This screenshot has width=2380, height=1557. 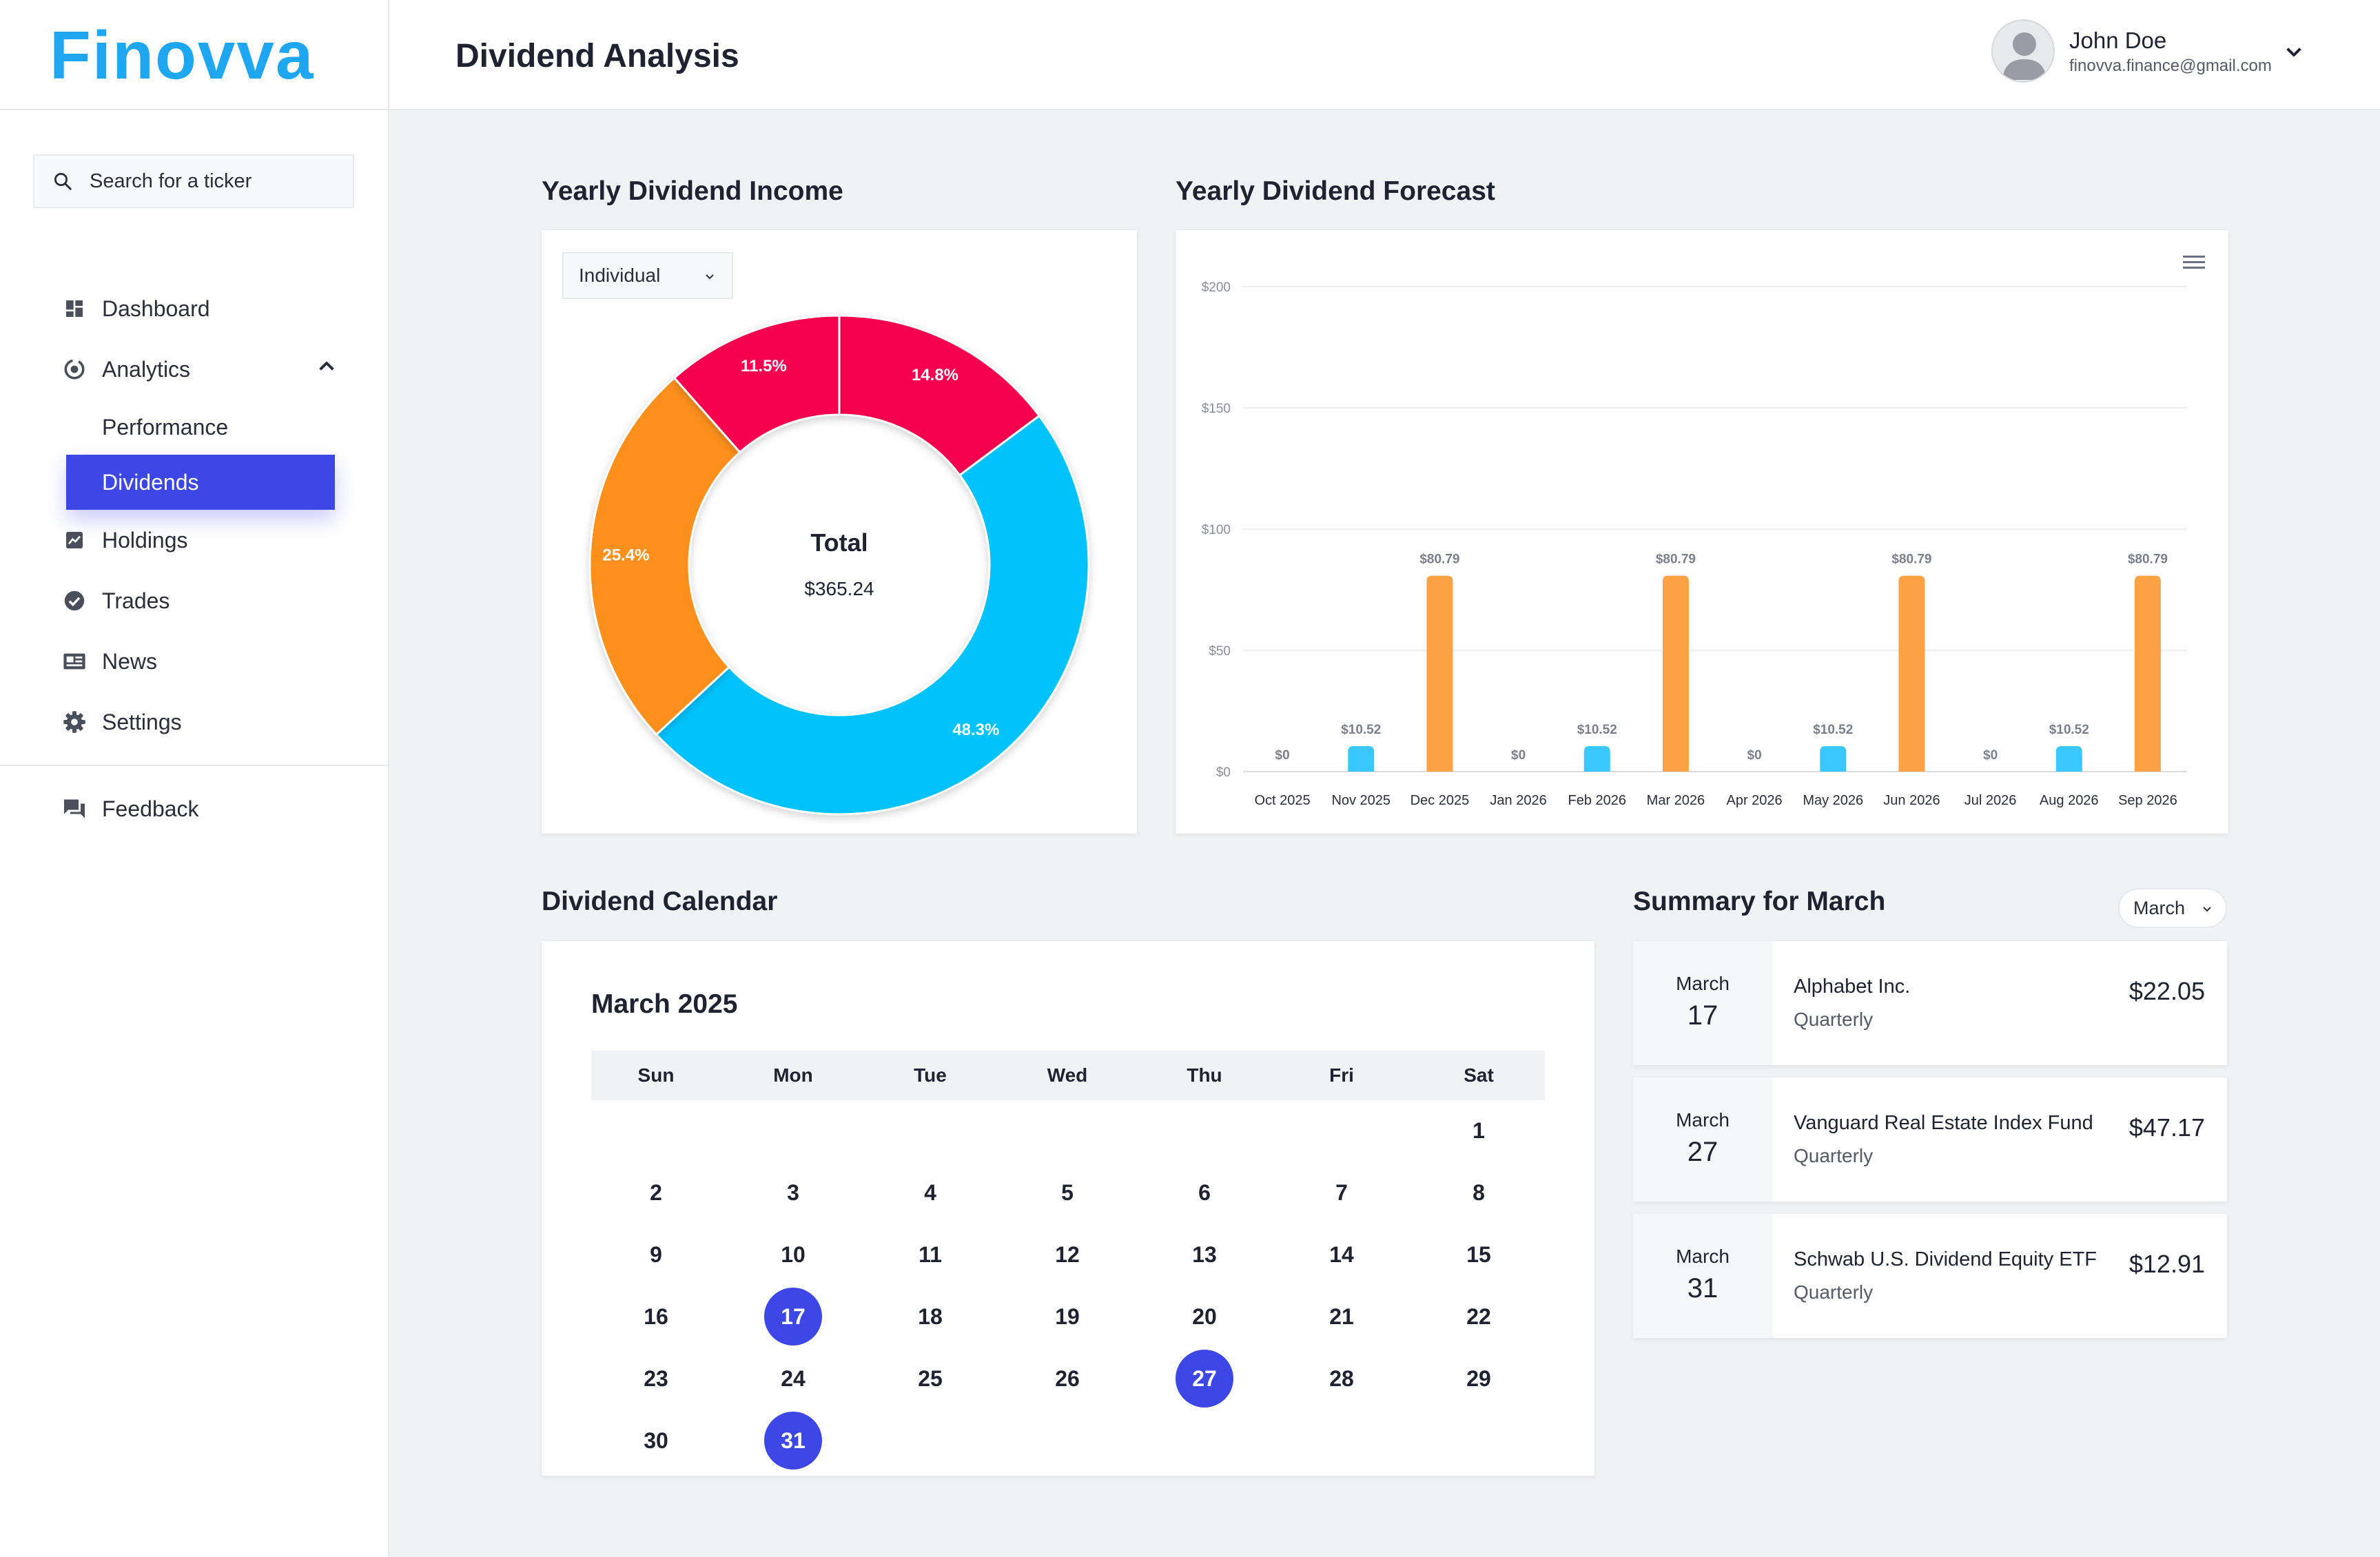 I want to click on calendar-day: 21, so click(x=1341, y=1316).